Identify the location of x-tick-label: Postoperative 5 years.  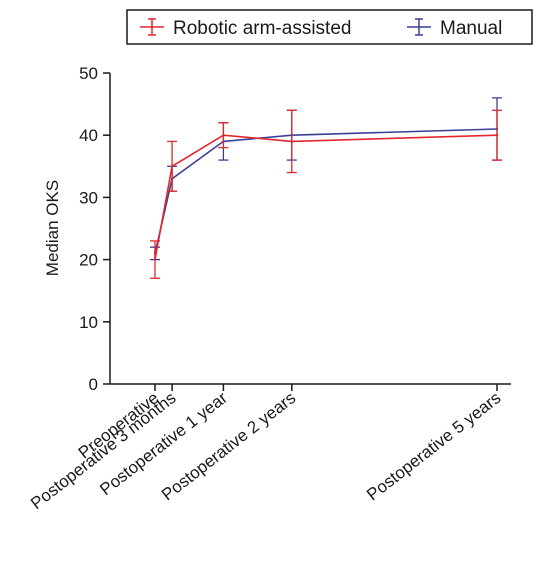
(433, 446).